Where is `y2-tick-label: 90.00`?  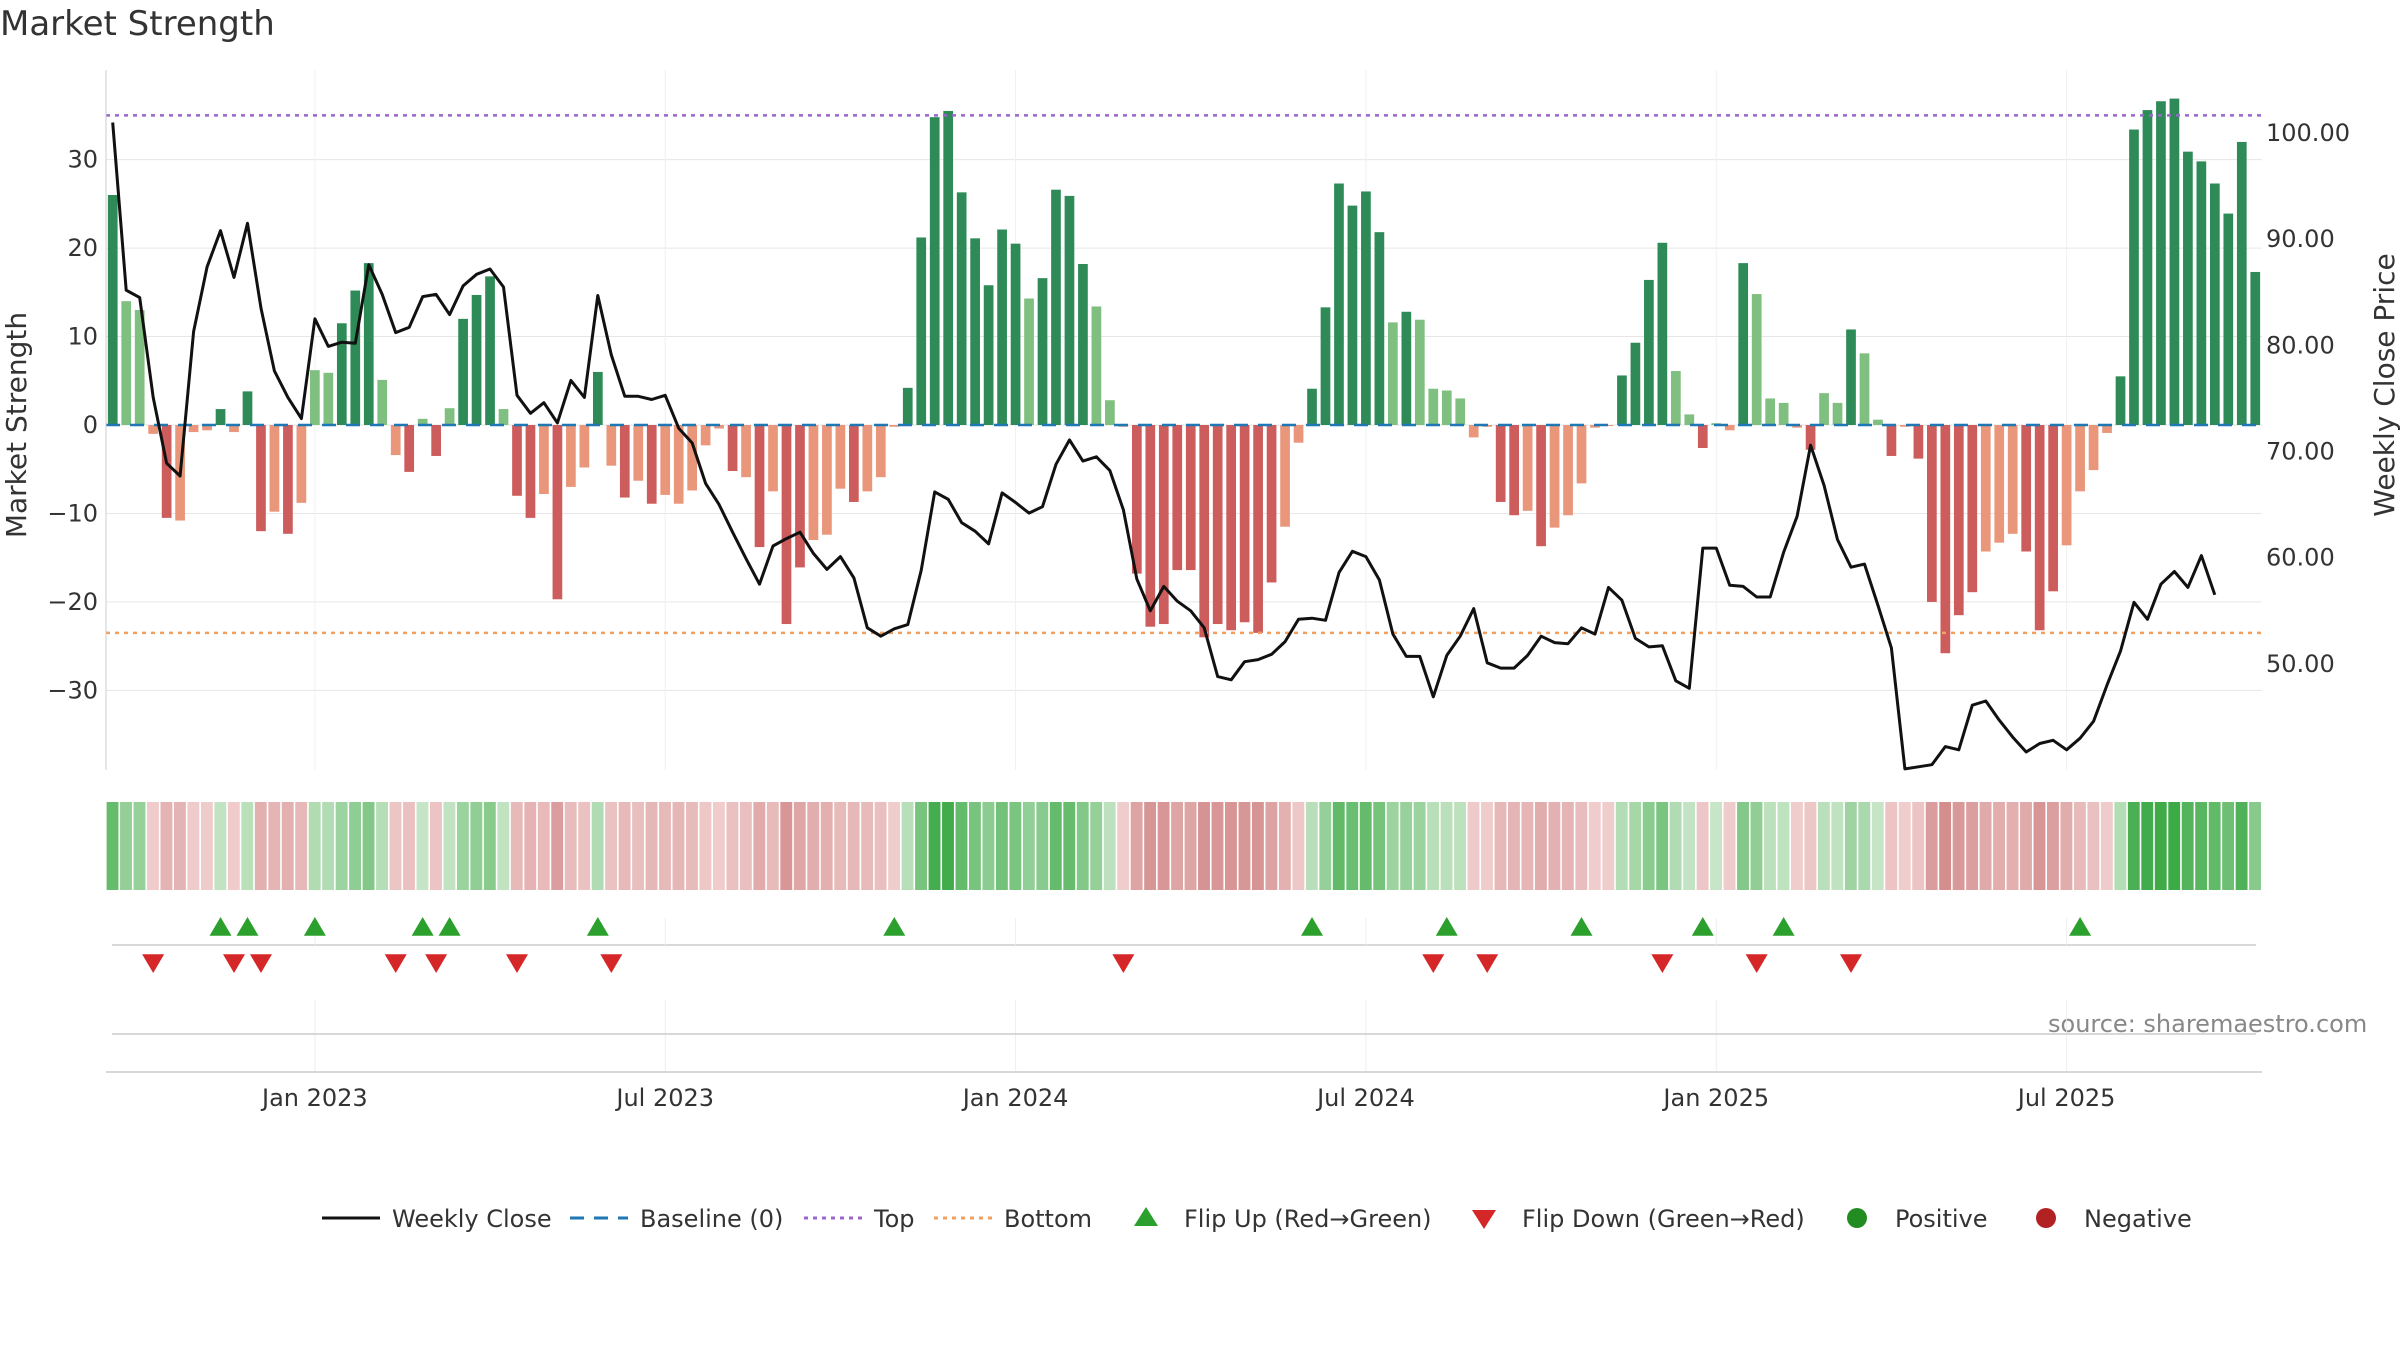 y2-tick-label: 90.00 is located at coordinates (2300, 239).